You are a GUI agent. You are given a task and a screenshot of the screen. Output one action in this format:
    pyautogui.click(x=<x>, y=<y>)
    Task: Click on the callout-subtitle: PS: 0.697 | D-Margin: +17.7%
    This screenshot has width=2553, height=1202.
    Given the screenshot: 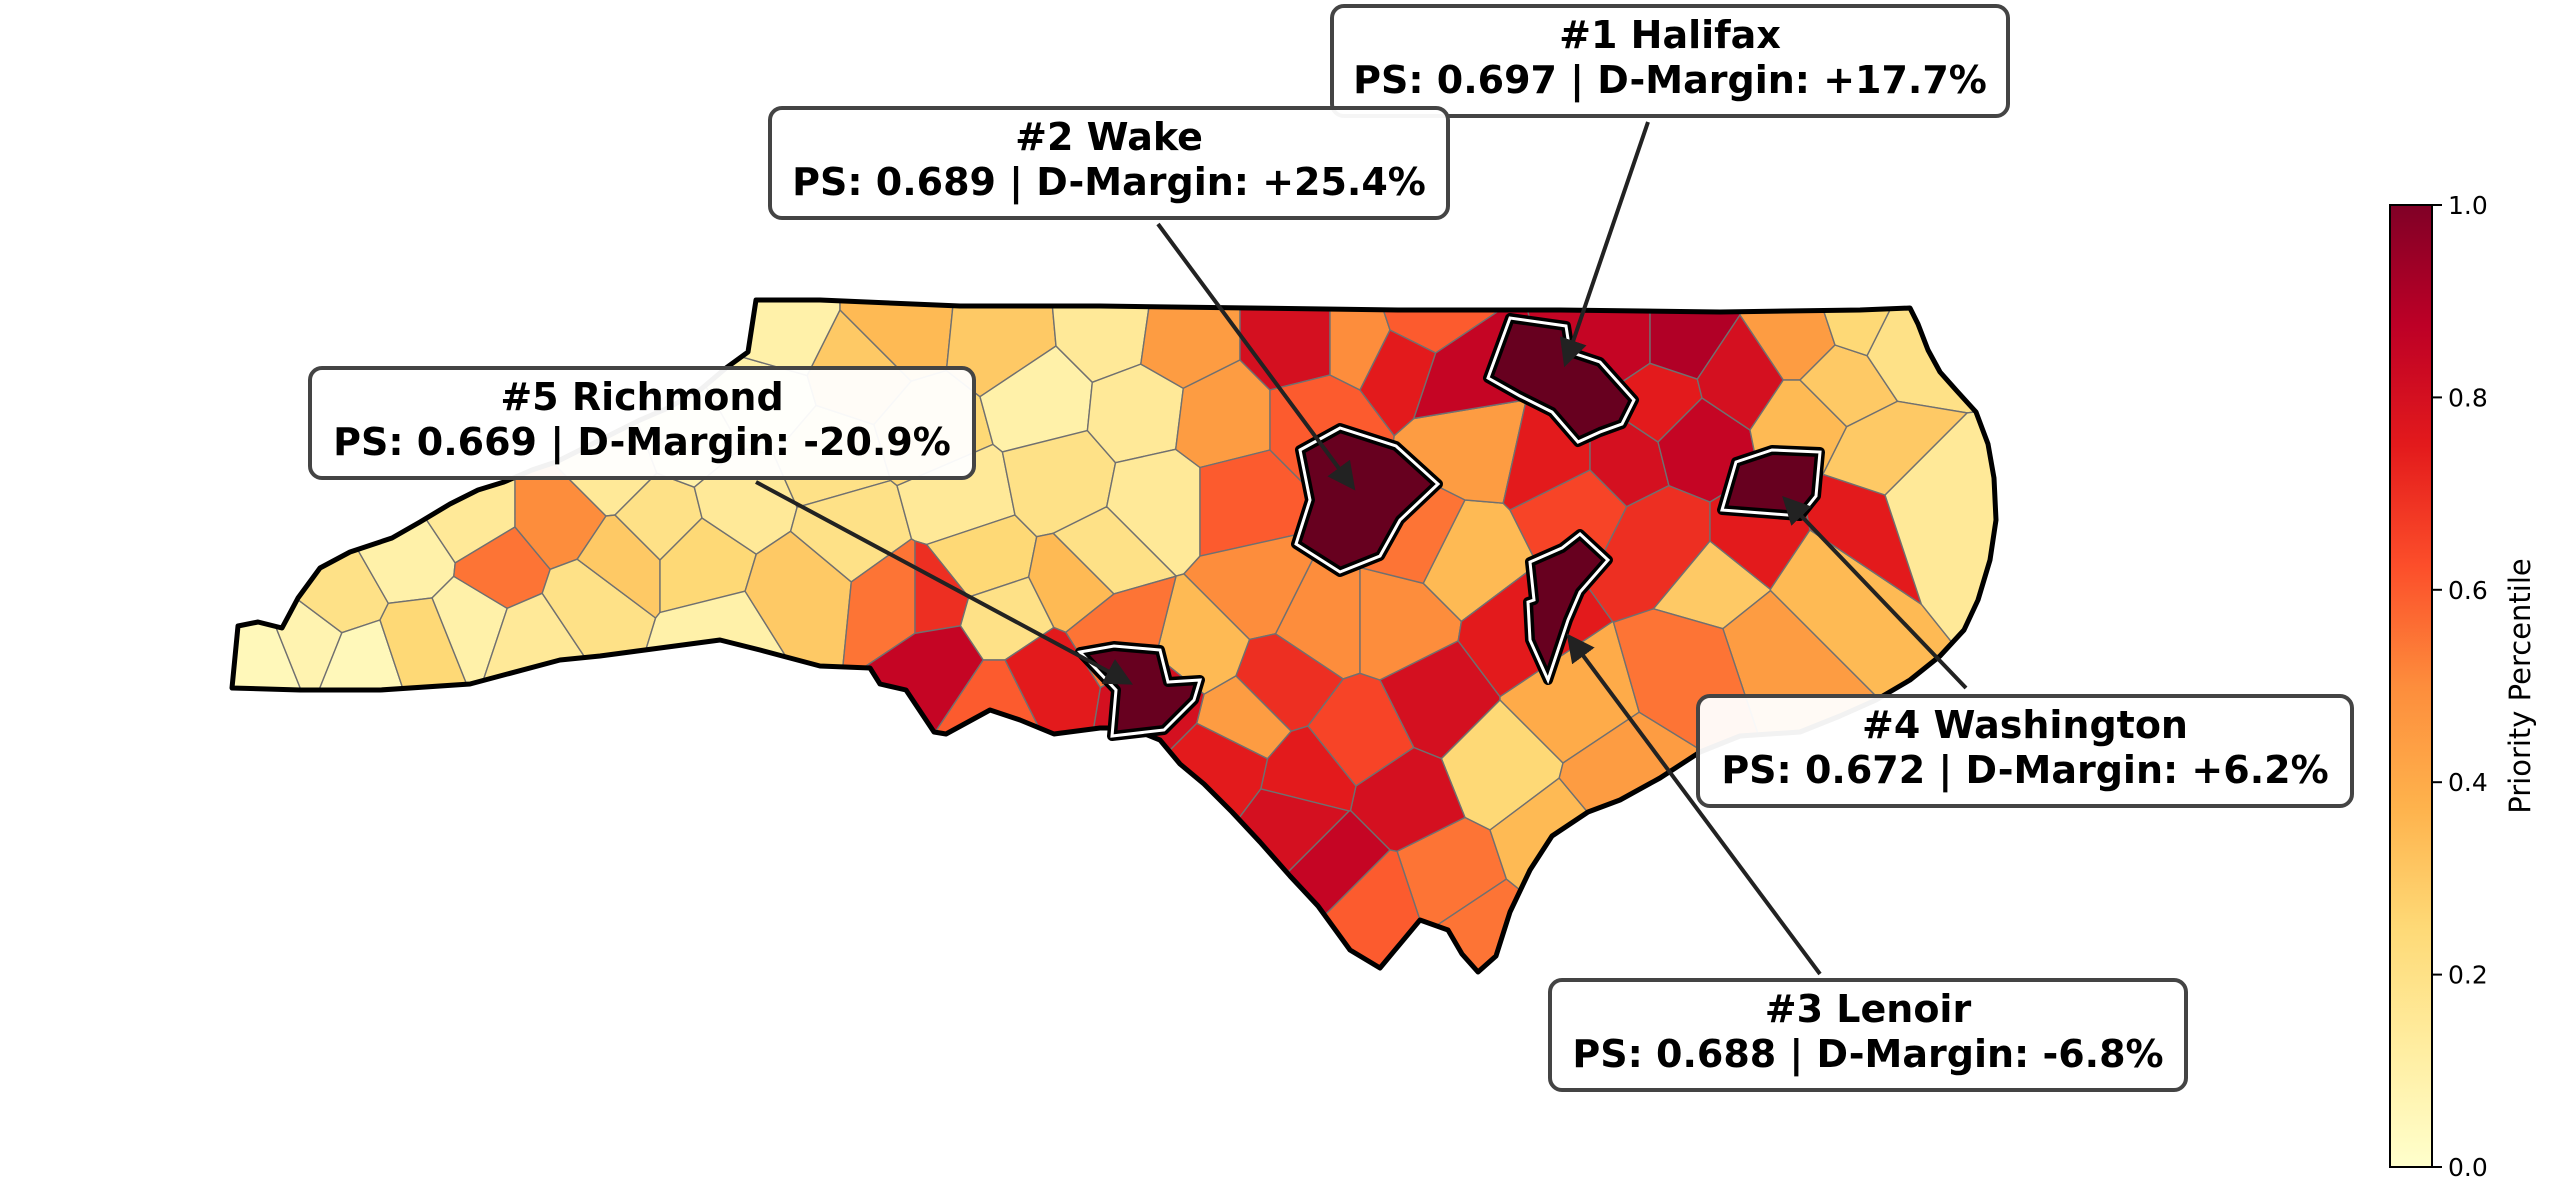 What is the action you would take?
    pyautogui.click(x=1670, y=80)
    